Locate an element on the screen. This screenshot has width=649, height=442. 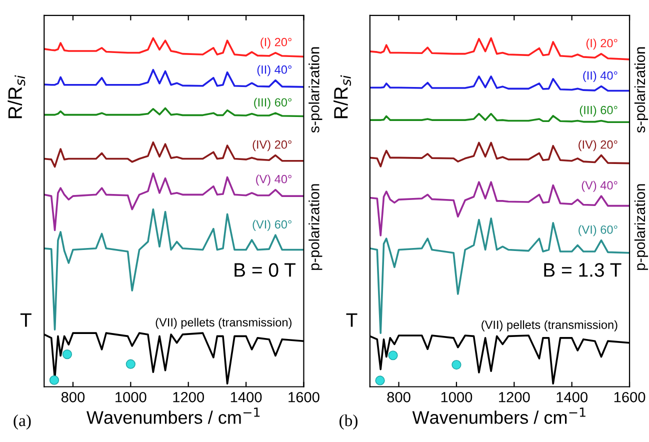
text: (a) is located at coordinates (22, 422).